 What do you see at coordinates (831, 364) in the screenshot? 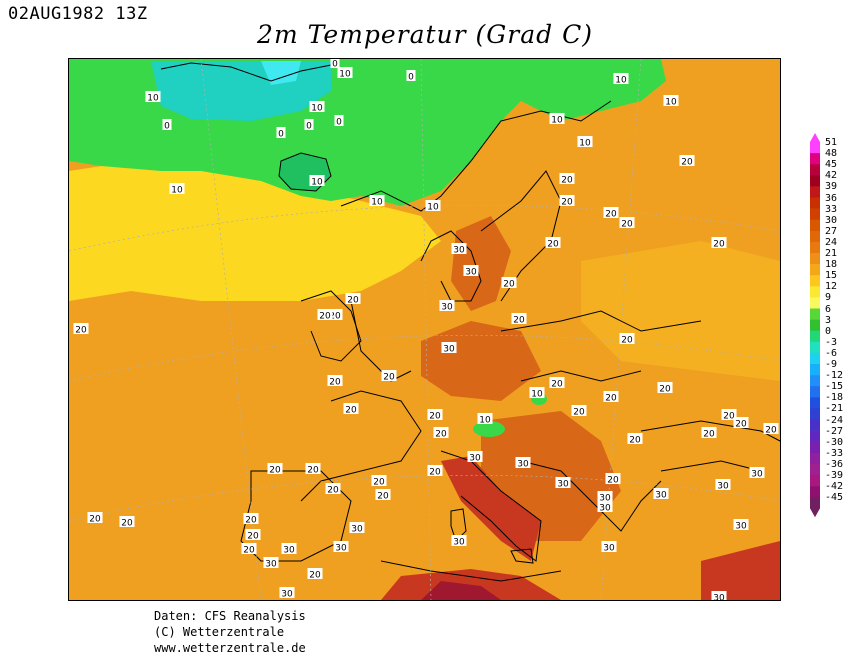
I see `colorbar-tick-label: -9` at bounding box center [831, 364].